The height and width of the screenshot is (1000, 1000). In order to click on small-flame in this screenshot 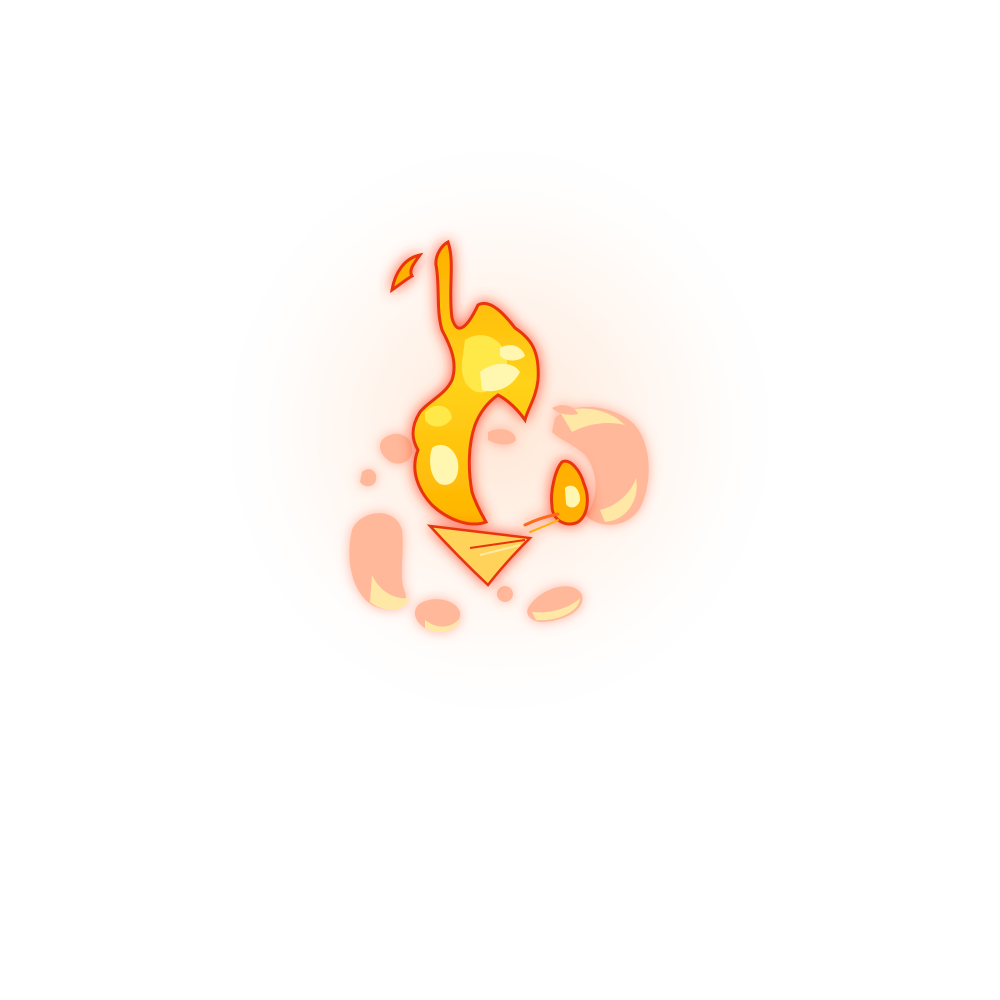, I will do `click(556, 496)`.